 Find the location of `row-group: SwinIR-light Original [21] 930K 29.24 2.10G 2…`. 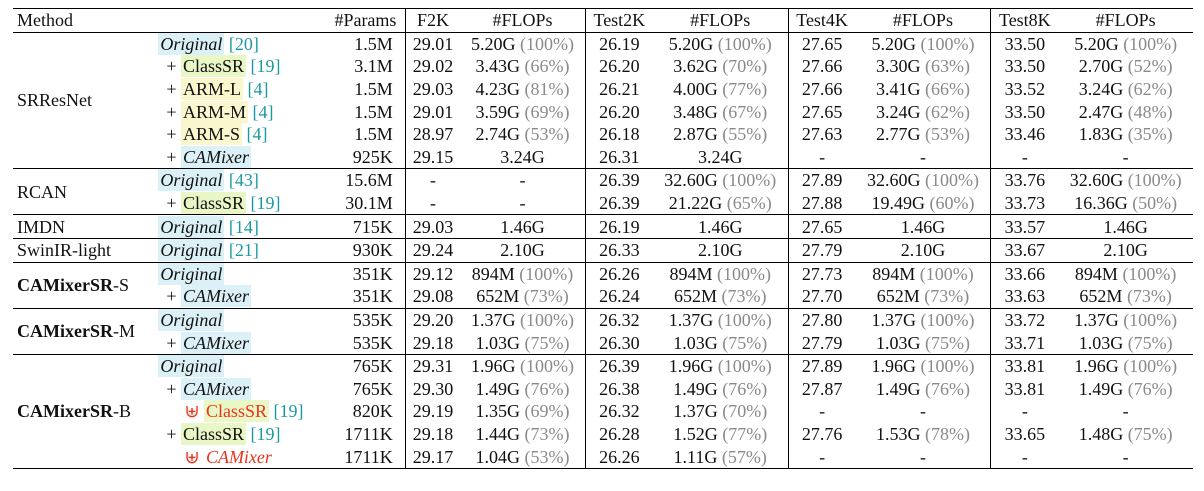

row-group: SwinIR-light Original [21] 930K 29.24 2.10G 2… is located at coordinates (603, 250).